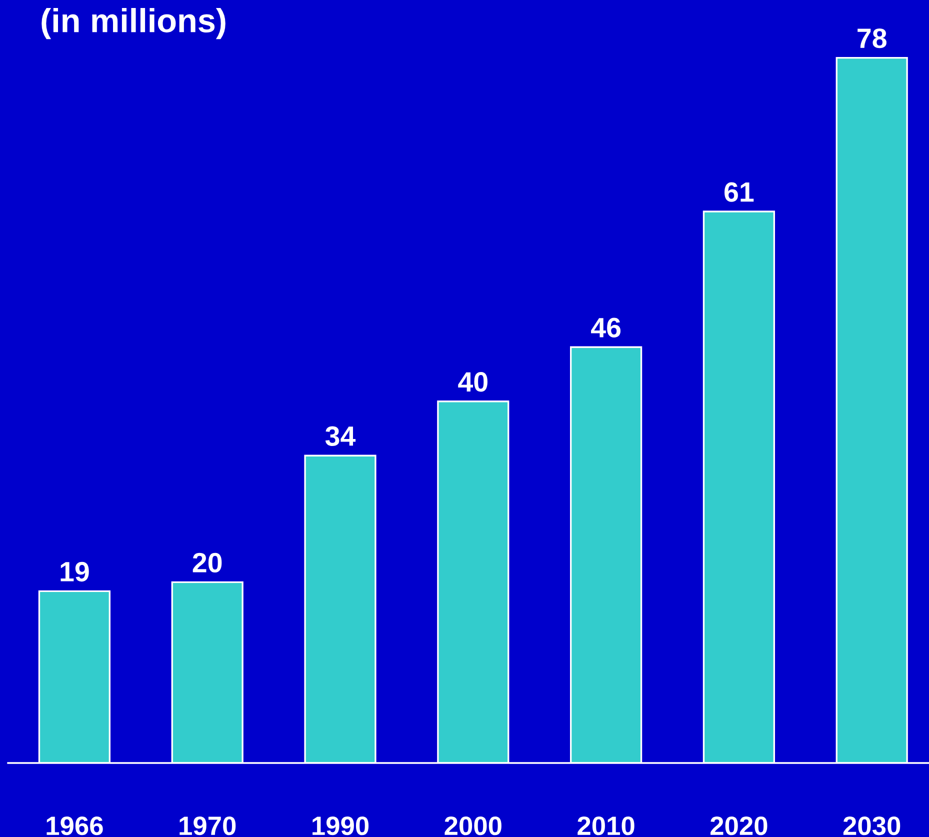 Image resolution: width=929 pixels, height=837 pixels. Describe the element at coordinates (473, 382) in the screenshot. I see `data-label: 40` at that location.